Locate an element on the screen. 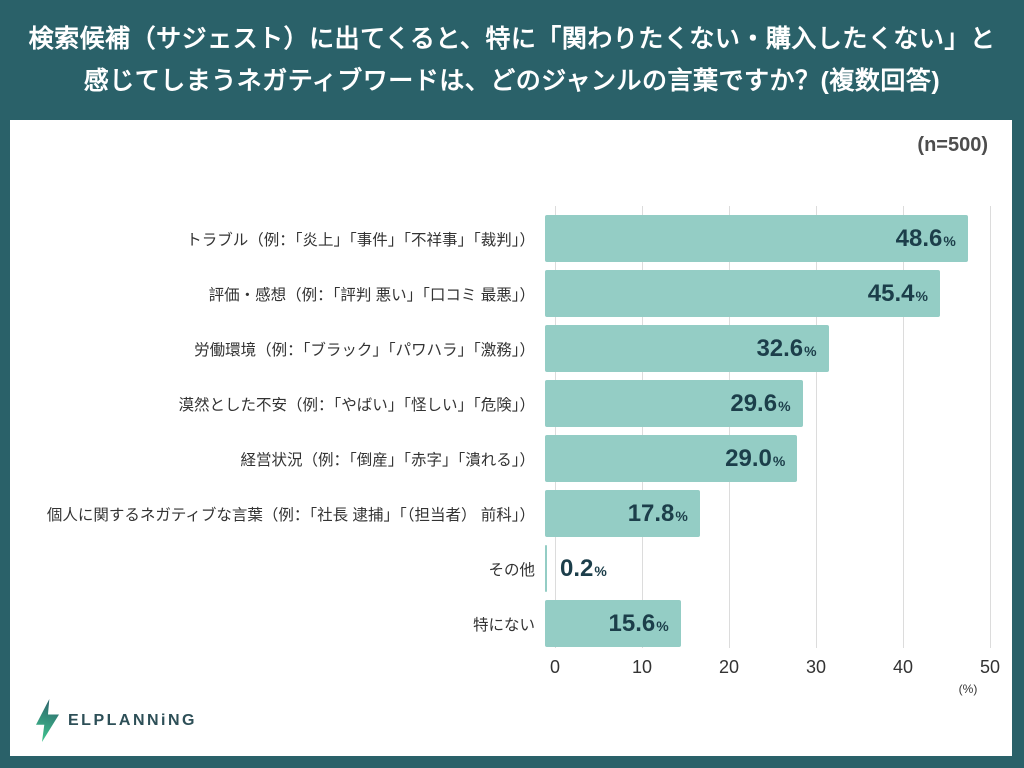  category-label: 漠然とした不安（例：「やばい」「怪しい」「危険」） is located at coordinates (356, 405).